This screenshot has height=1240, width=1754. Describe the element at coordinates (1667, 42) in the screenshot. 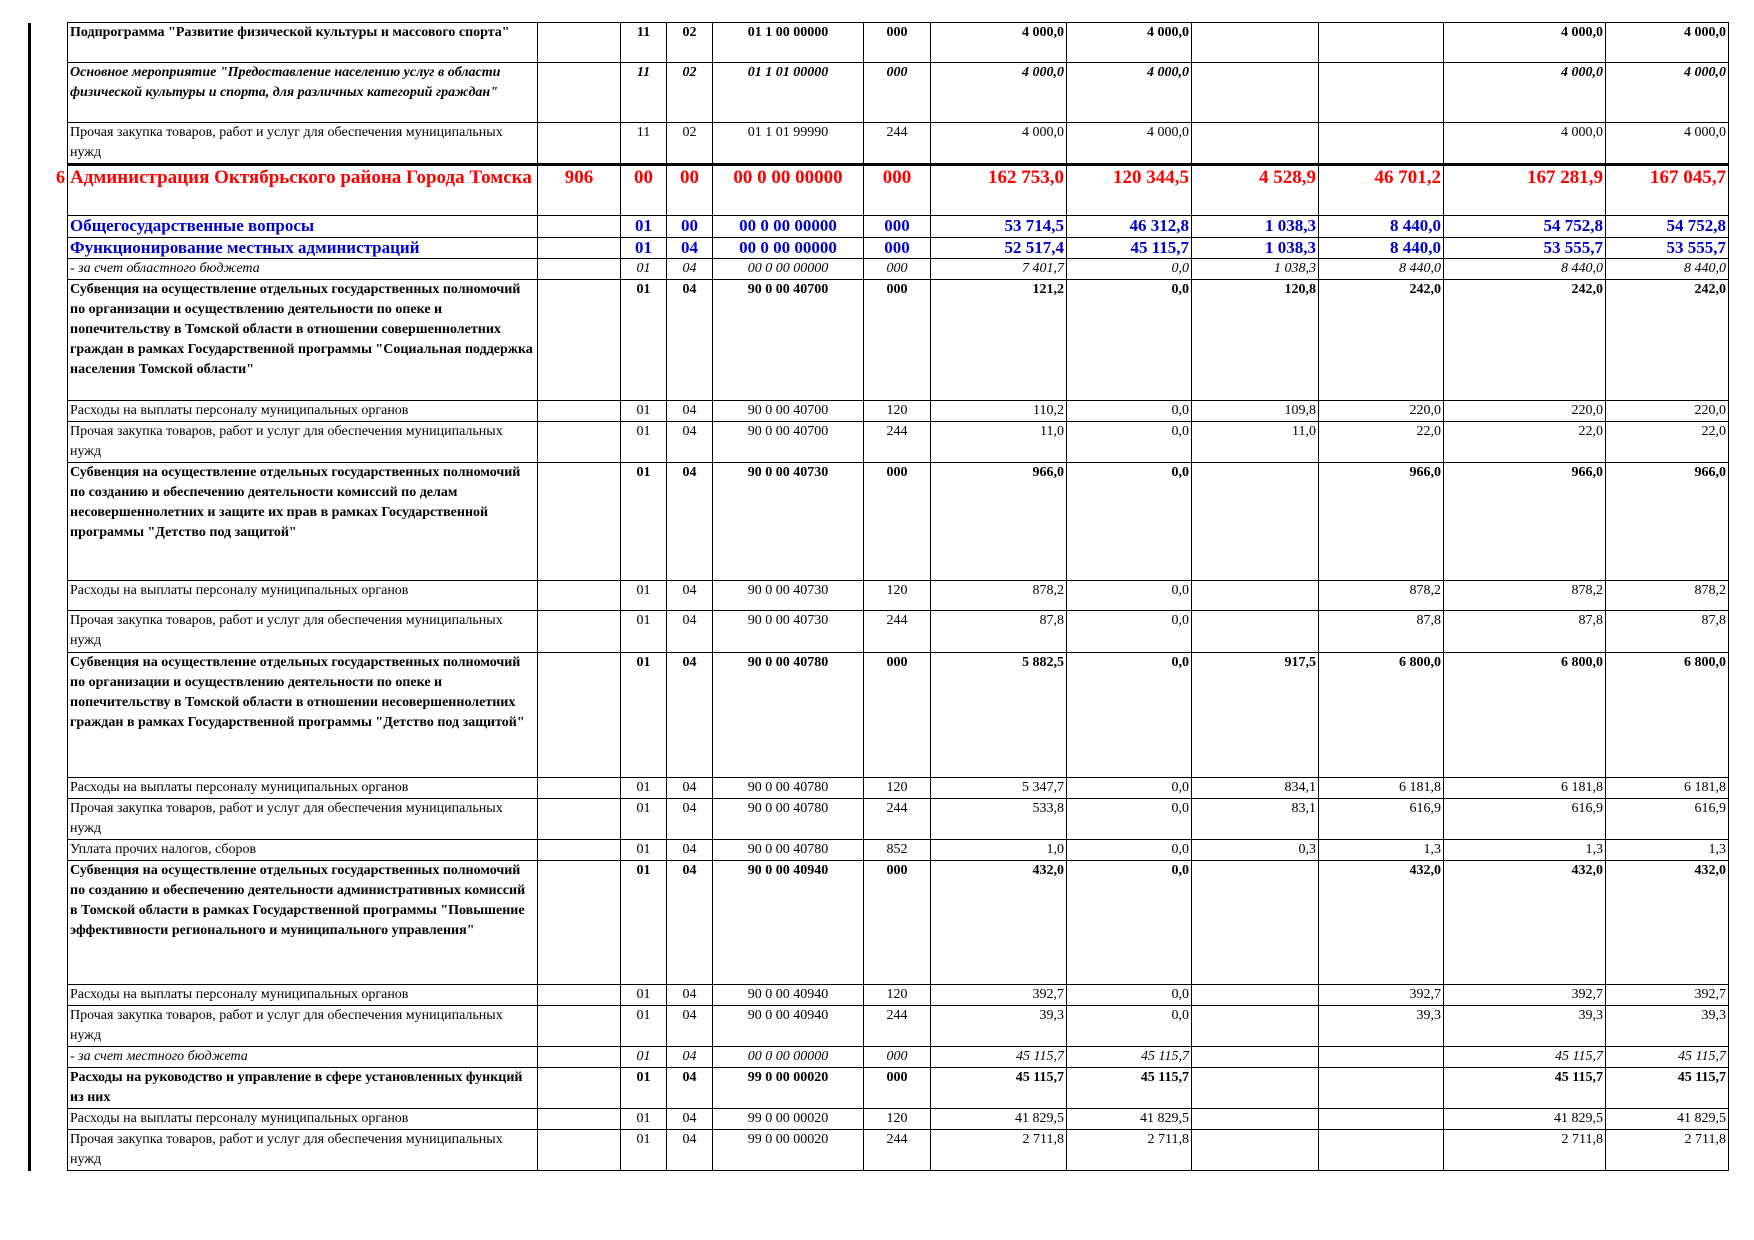

I see `amount-6: 4 000,0` at that location.